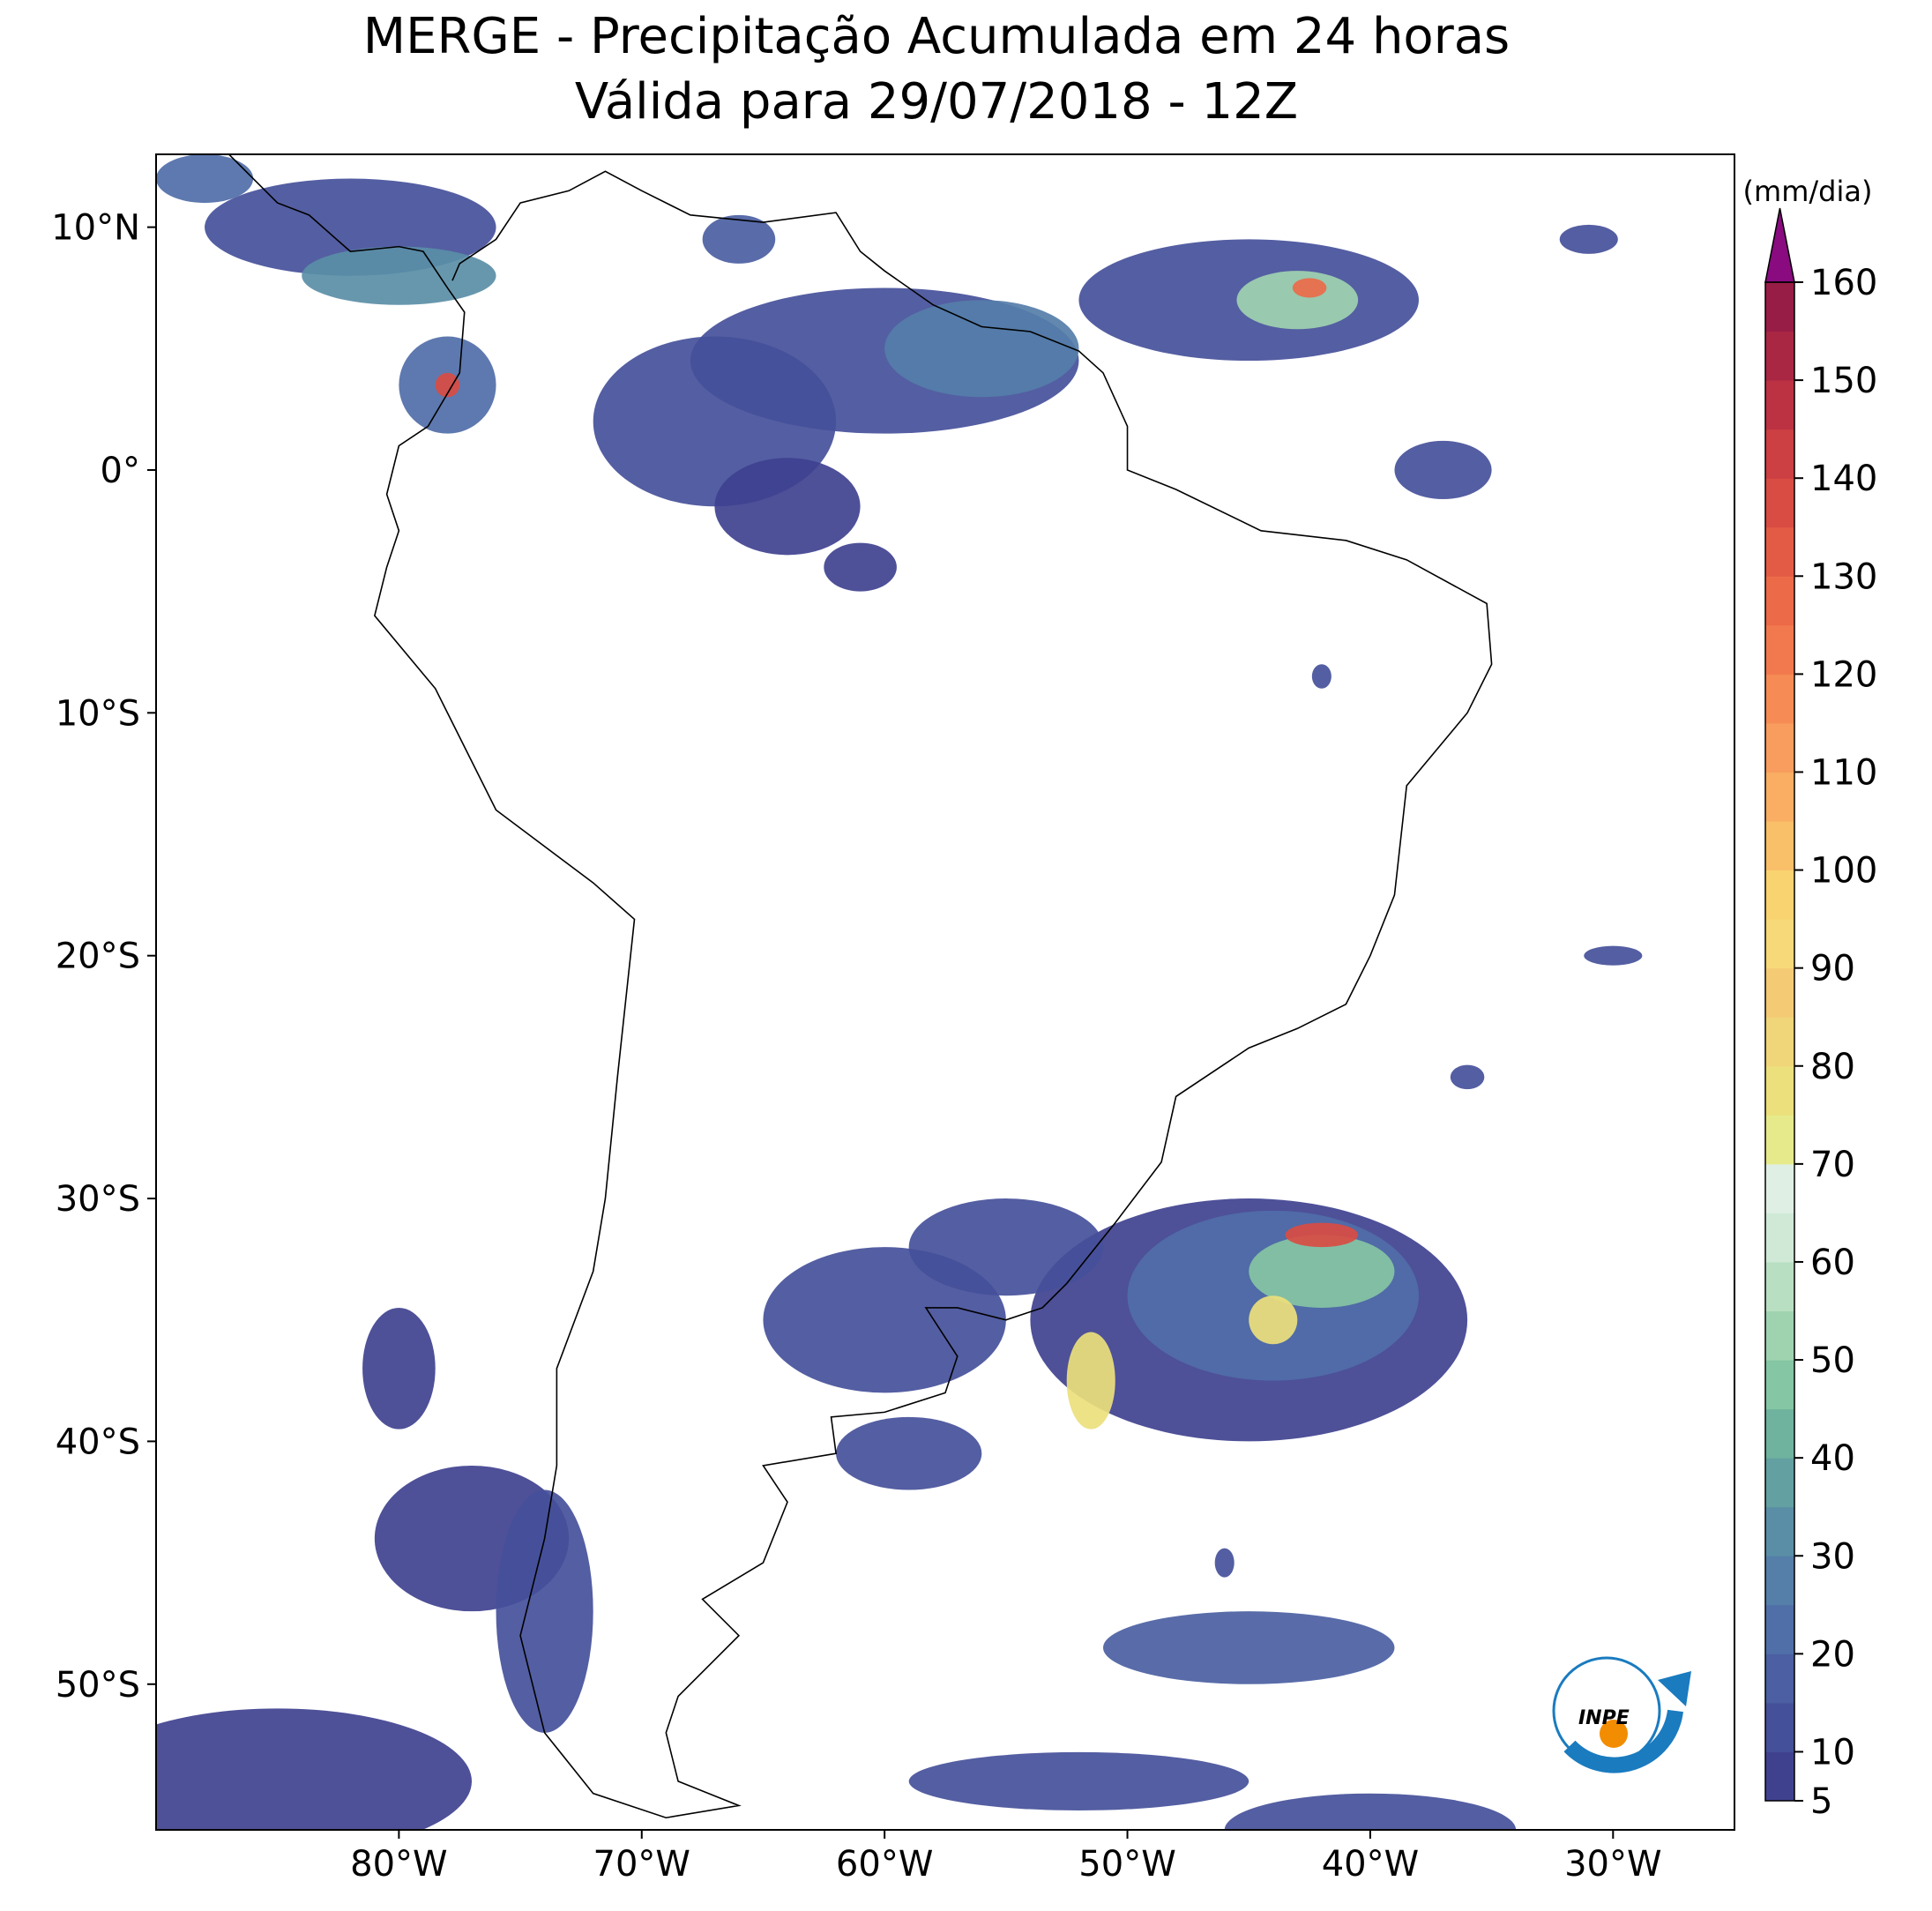 The height and width of the screenshot is (1911, 1932). Describe the element at coordinates (1843, 872) in the screenshot. I see `colorbar-tick-label: 100` at that location.